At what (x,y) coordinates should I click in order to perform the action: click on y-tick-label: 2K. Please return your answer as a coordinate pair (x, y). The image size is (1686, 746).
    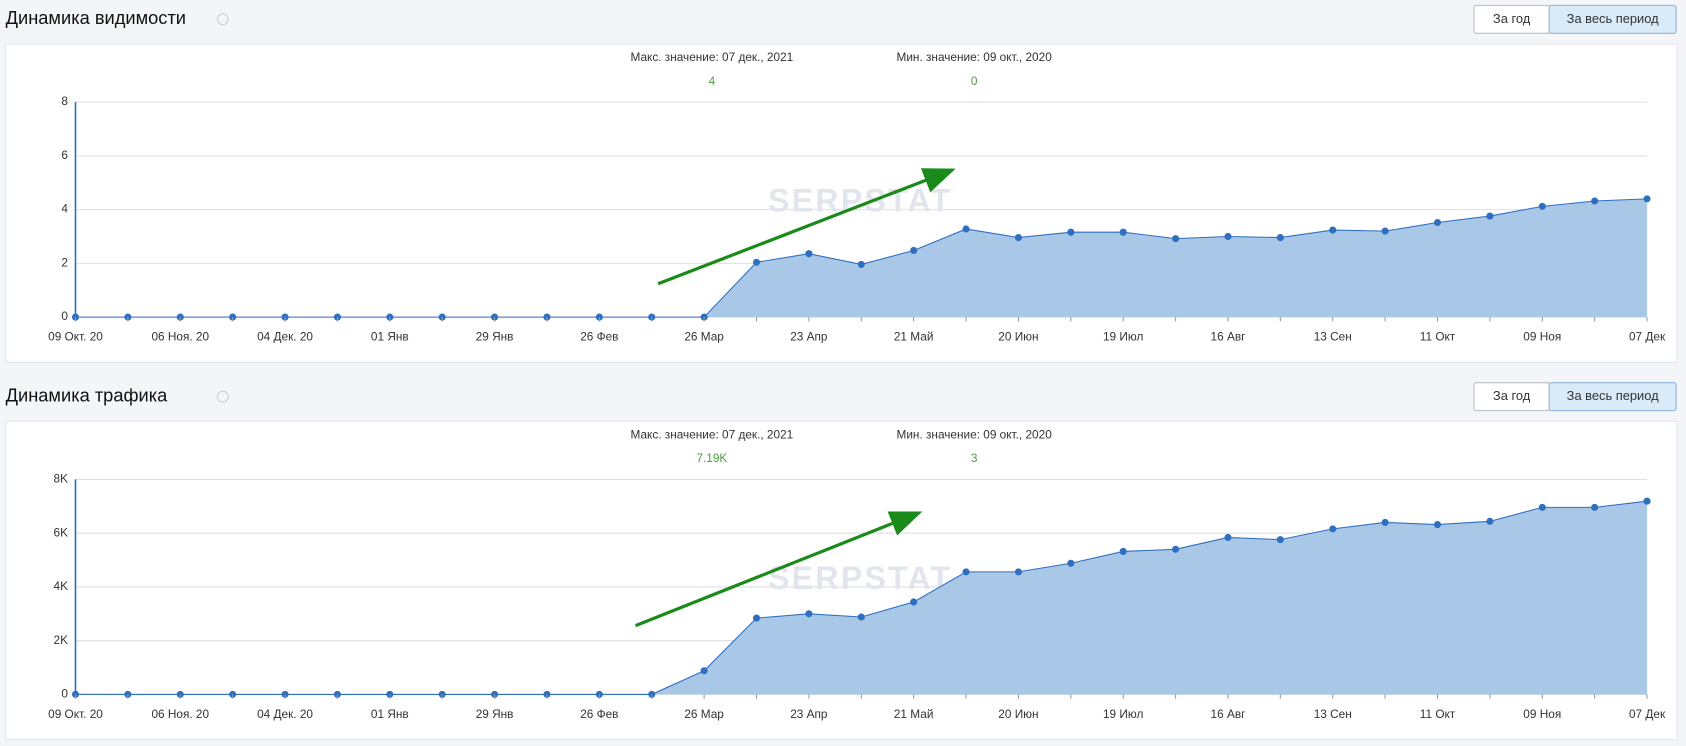
    Looking at the image, I should click on (61, 640).